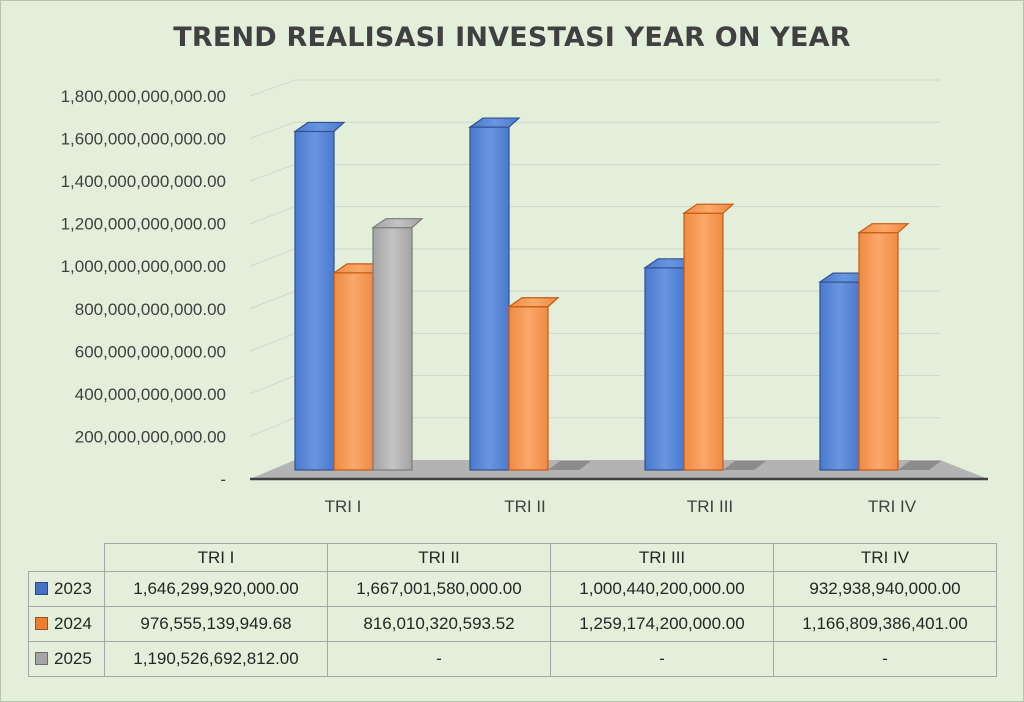 This screenshot has height=702, width=1024. What do you see at coordinates (143, 266) in the screenshot?
I see `y-tick-label: 1,000,000,000,000.00` at bounding box center [143, 266].